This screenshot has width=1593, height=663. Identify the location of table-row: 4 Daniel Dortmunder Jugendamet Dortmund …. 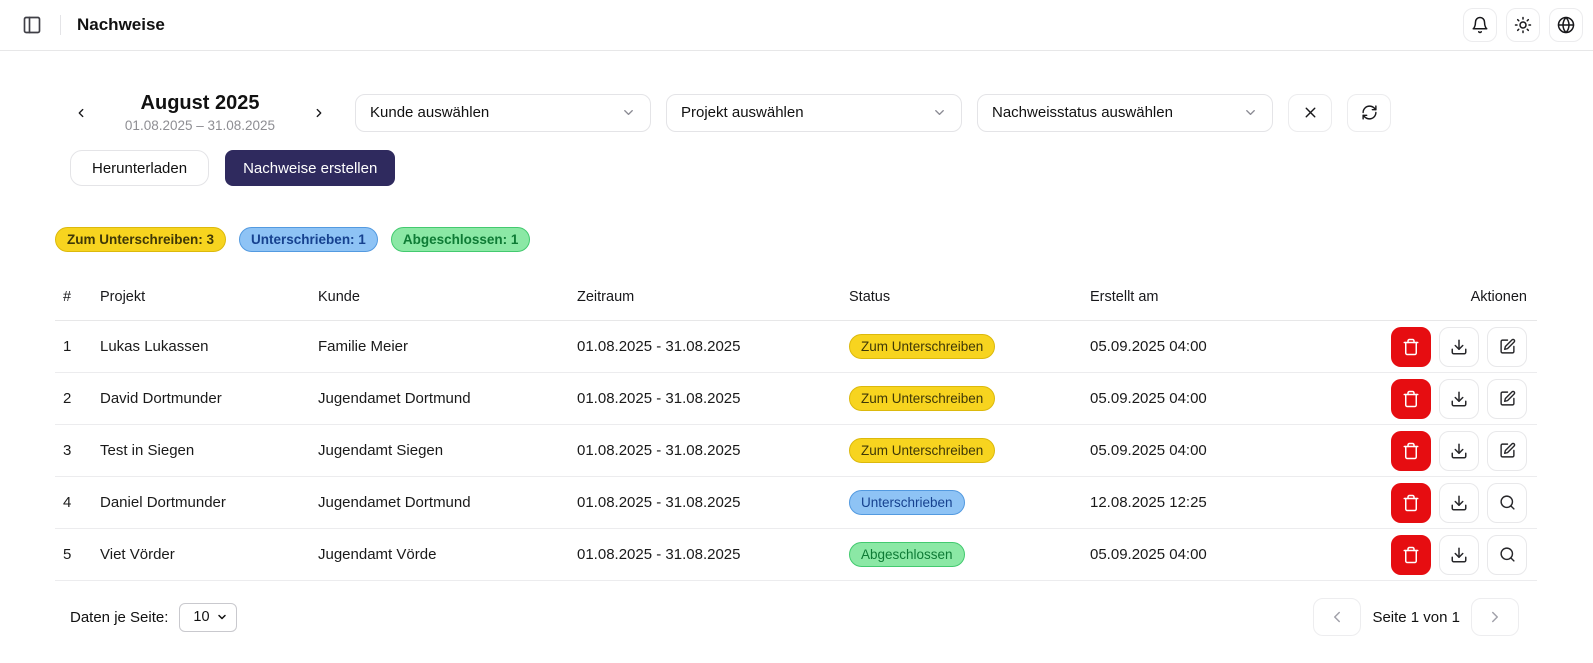
(796, 502).